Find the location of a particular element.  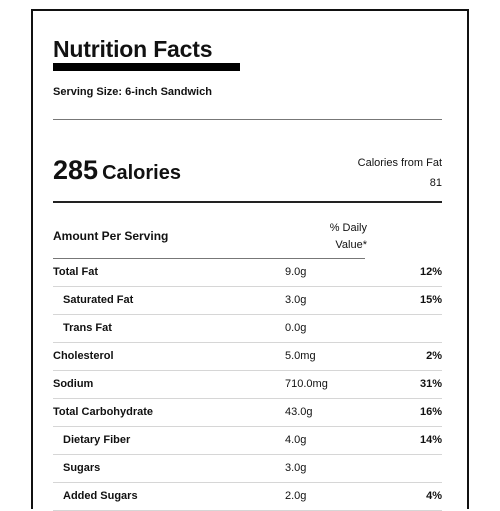

nutrient-daily-value: 2% is located at coordinates (434, 356).